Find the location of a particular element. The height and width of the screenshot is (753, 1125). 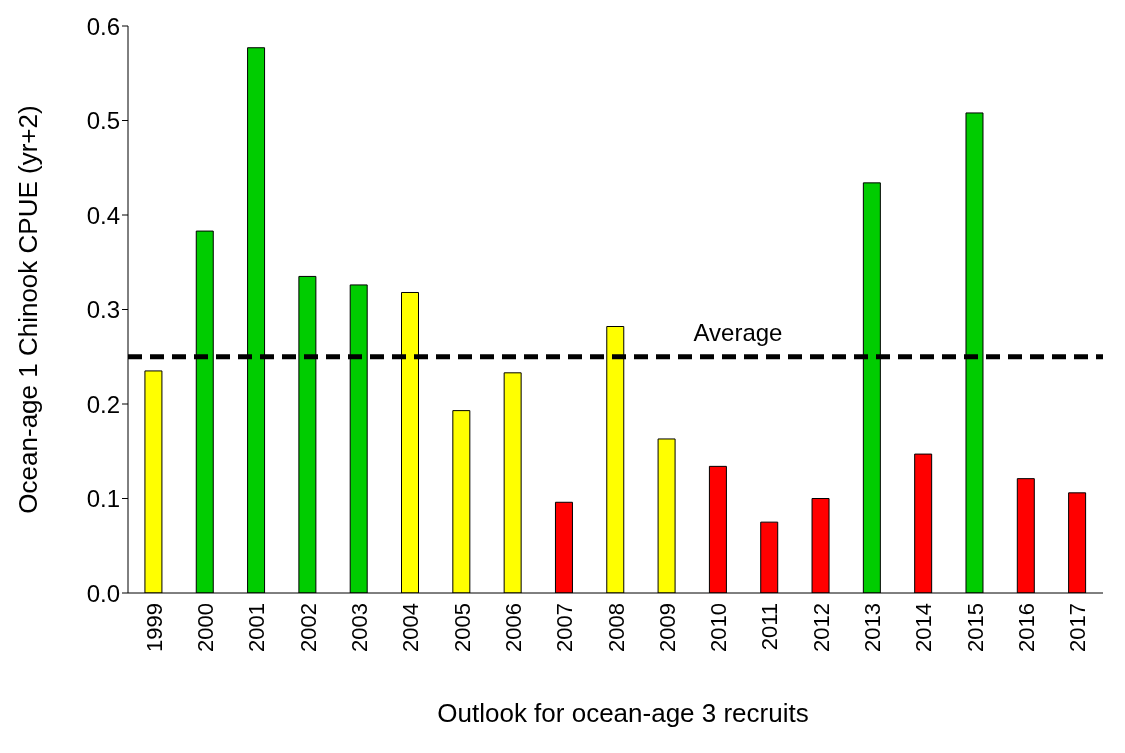

x-tick-label: 2007 is located at coordinates (565, 627).